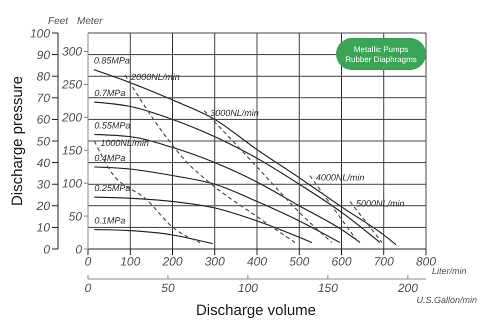 The width and height of the screenshot is (481, 322). What do you see at coordinates (110, 157) in the screenshot?
I see `series-label: 0.4MPa` at bounding box center [110, 157].